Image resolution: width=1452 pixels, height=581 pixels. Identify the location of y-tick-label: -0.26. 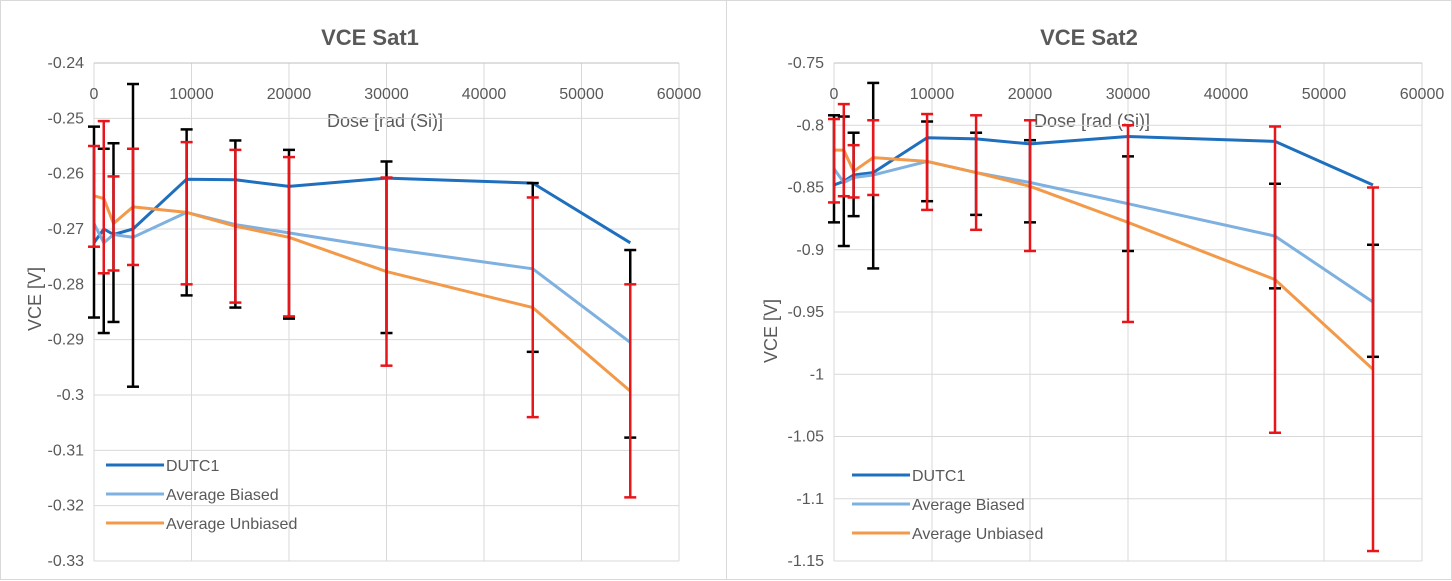
(66, 174).